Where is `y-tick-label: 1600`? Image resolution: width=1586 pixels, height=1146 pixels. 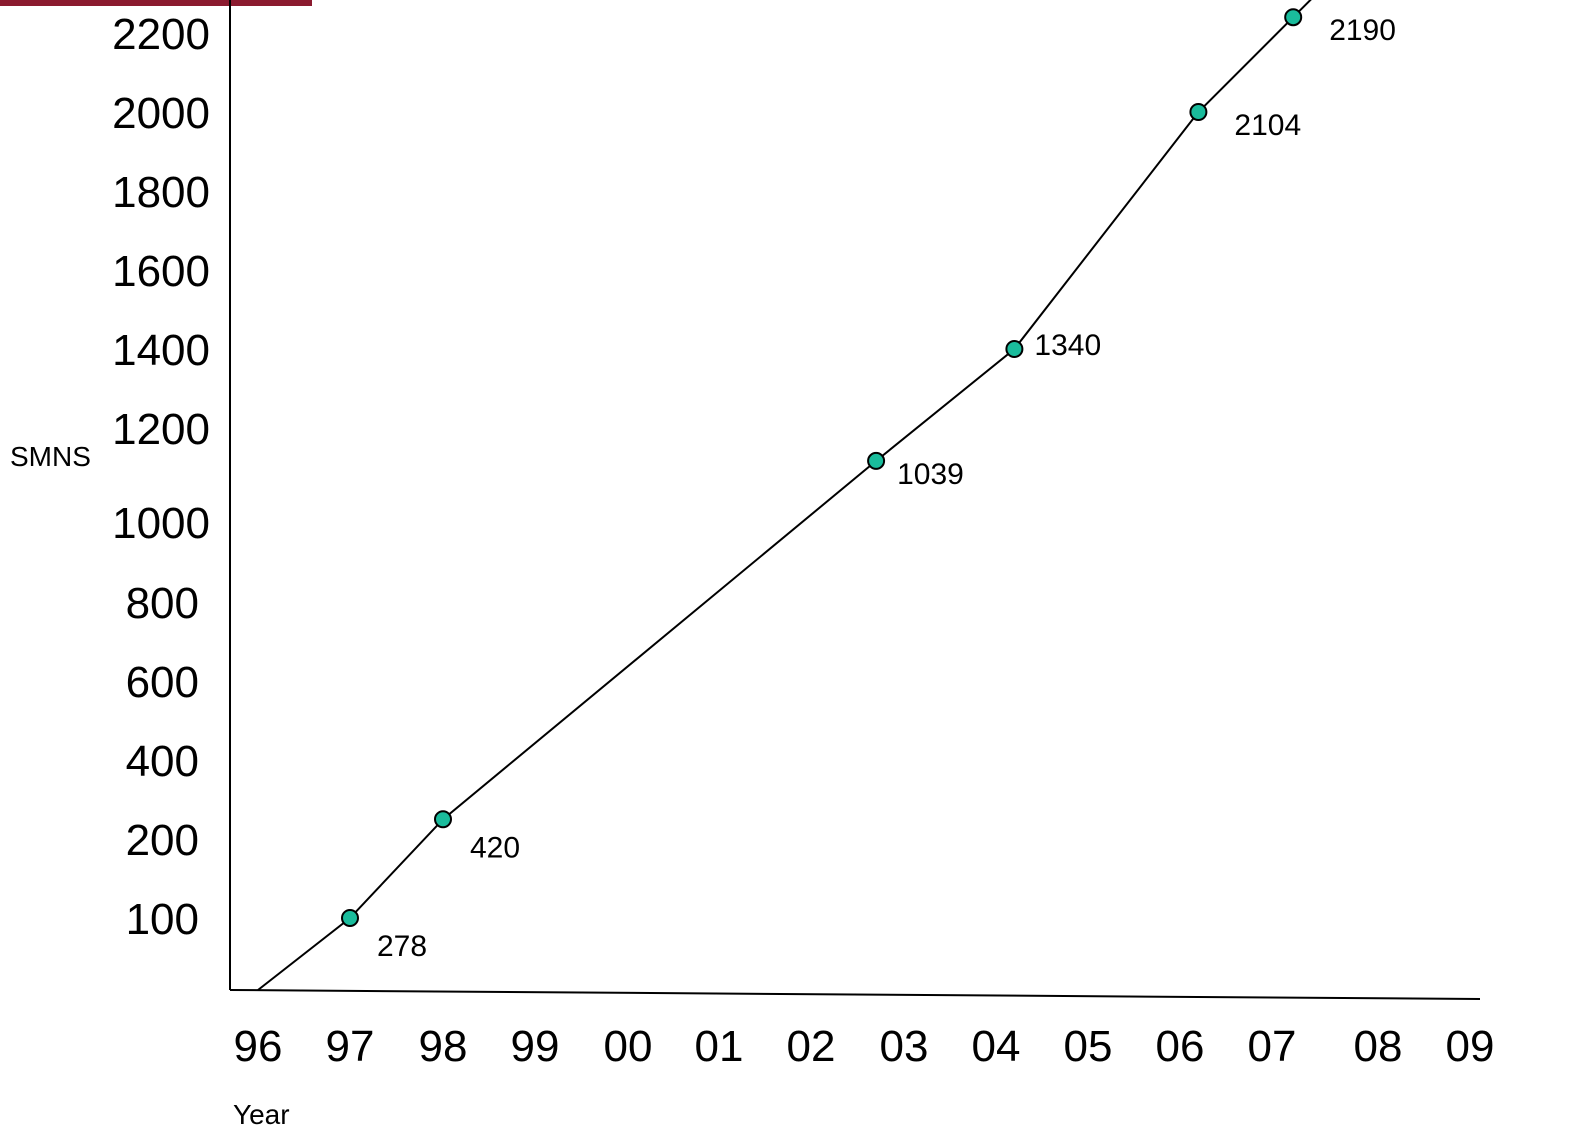 y-tick-label: 1600 is located at coordinates (161, 271).